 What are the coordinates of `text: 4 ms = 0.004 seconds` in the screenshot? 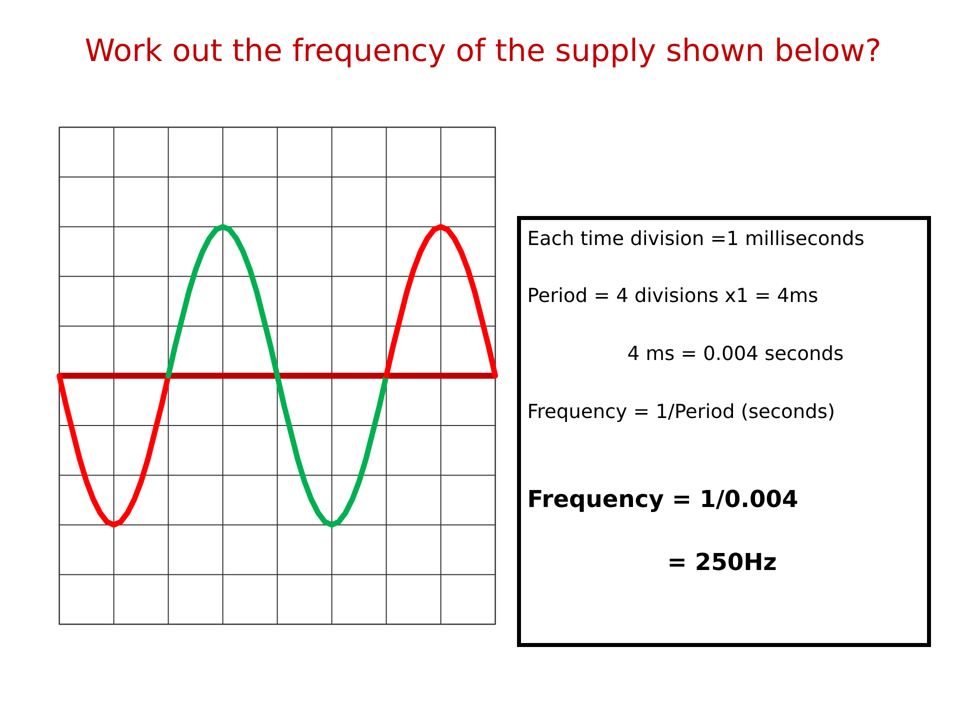 It's located at (735, 352).